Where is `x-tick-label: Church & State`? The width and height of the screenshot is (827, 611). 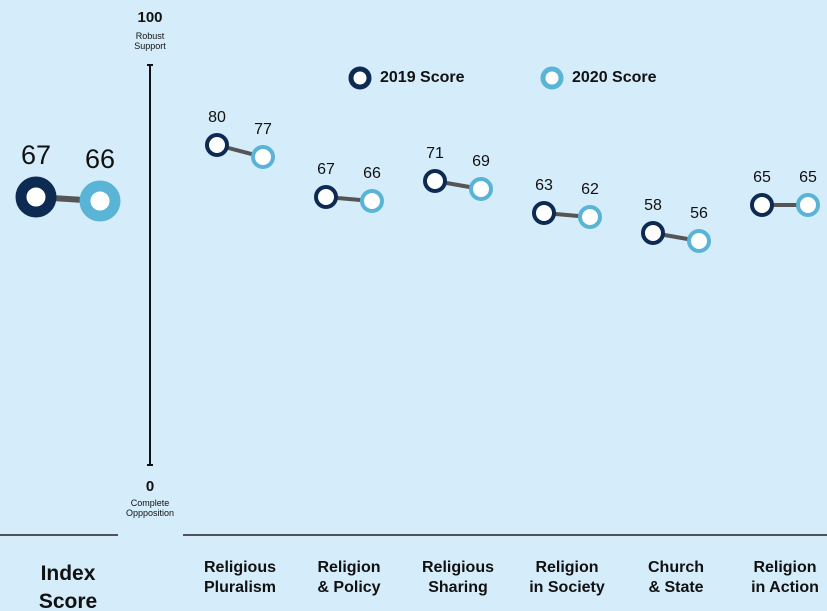 x-tick-label: Church & State is located at coordinates (676, 577).